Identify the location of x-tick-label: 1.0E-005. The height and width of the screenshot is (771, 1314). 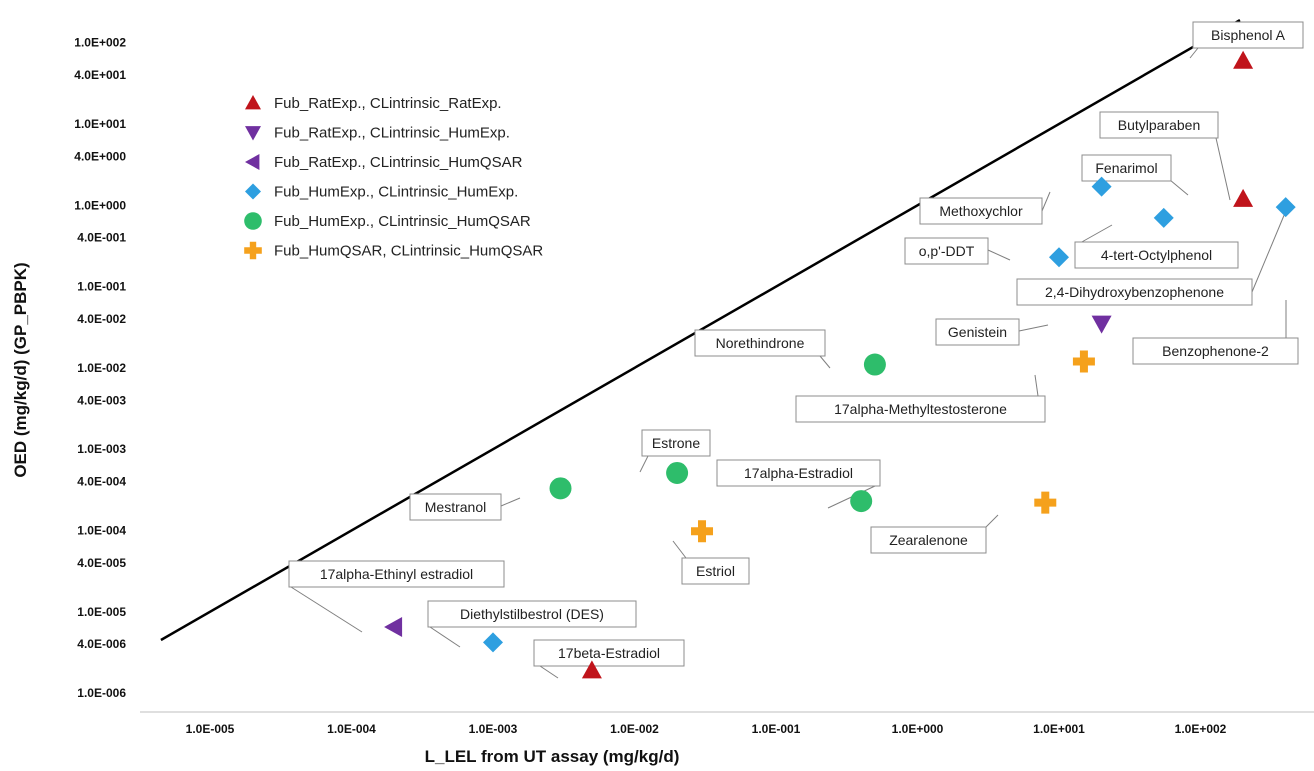
(210, 729).